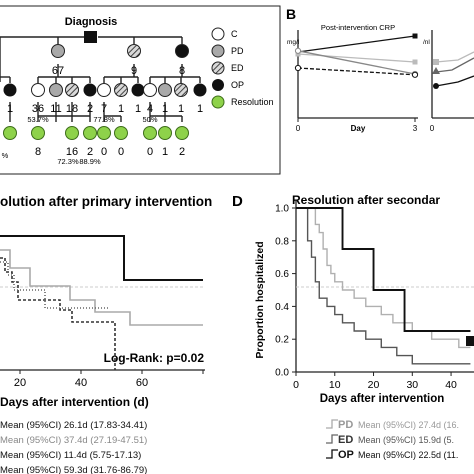  I want to click on d-xticks: 0 10 20 30 40, so click(375, 381).